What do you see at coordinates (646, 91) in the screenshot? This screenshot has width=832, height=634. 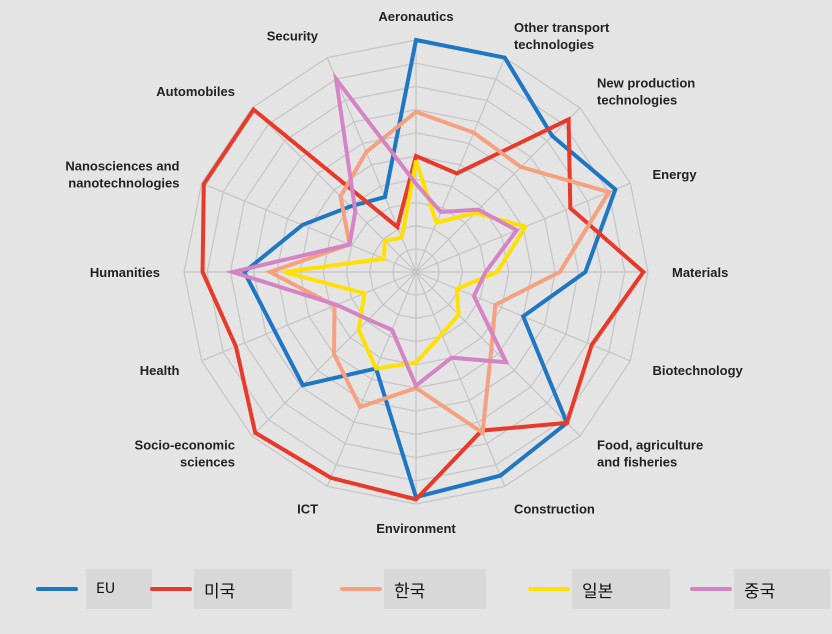 I see `axis-label: New production technologies` at bounding box center [646, 91].